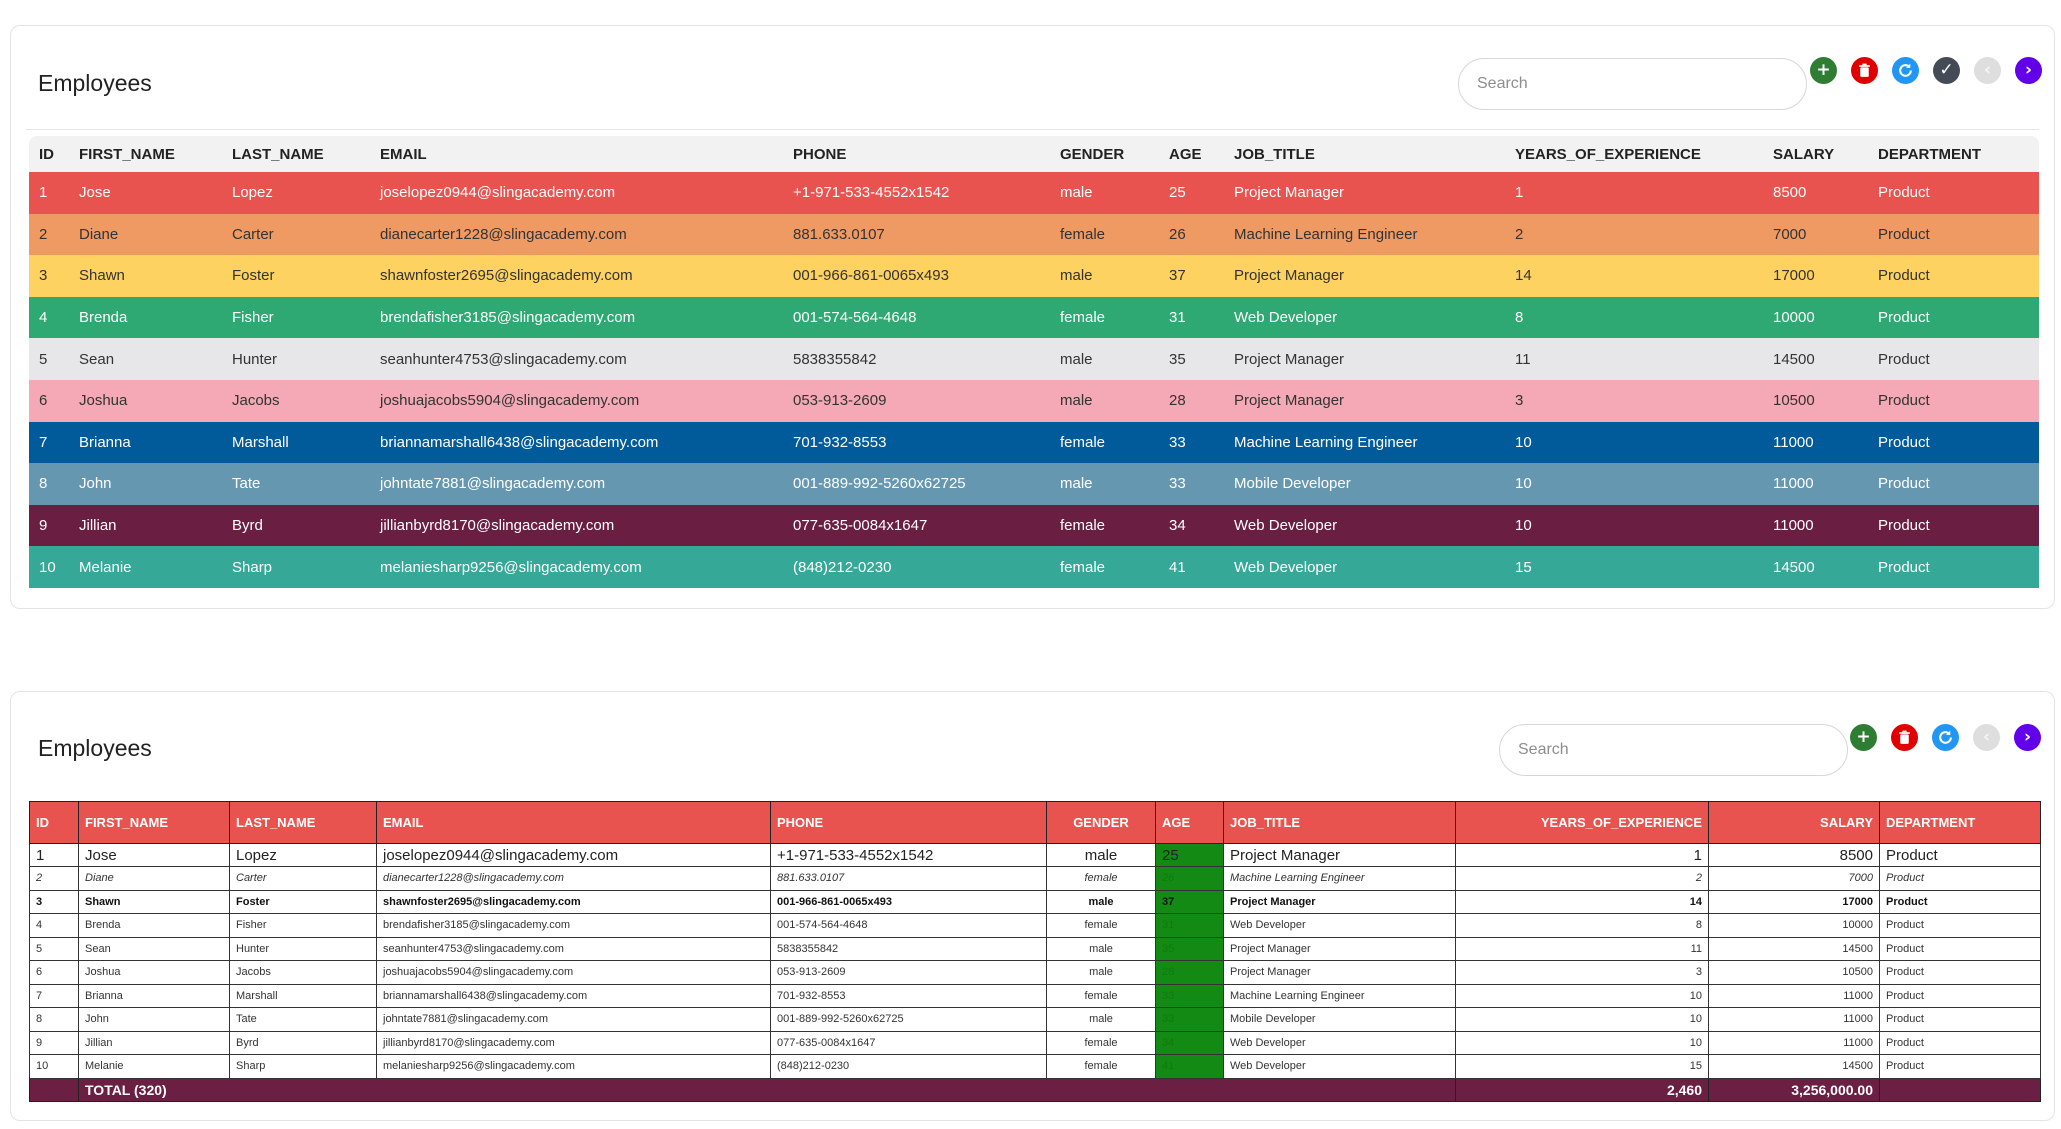 Image resolution: width=2061 pixels, height=1129 pixels. I want to click on cell-last-name: Marshall, so click(260, 442).